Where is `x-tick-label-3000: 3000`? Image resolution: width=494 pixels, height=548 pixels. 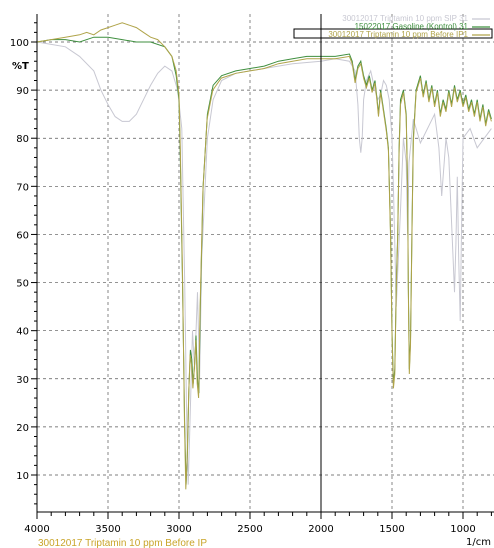
x-tick-label-3000: 3000 is located at coordinates (178, 529).